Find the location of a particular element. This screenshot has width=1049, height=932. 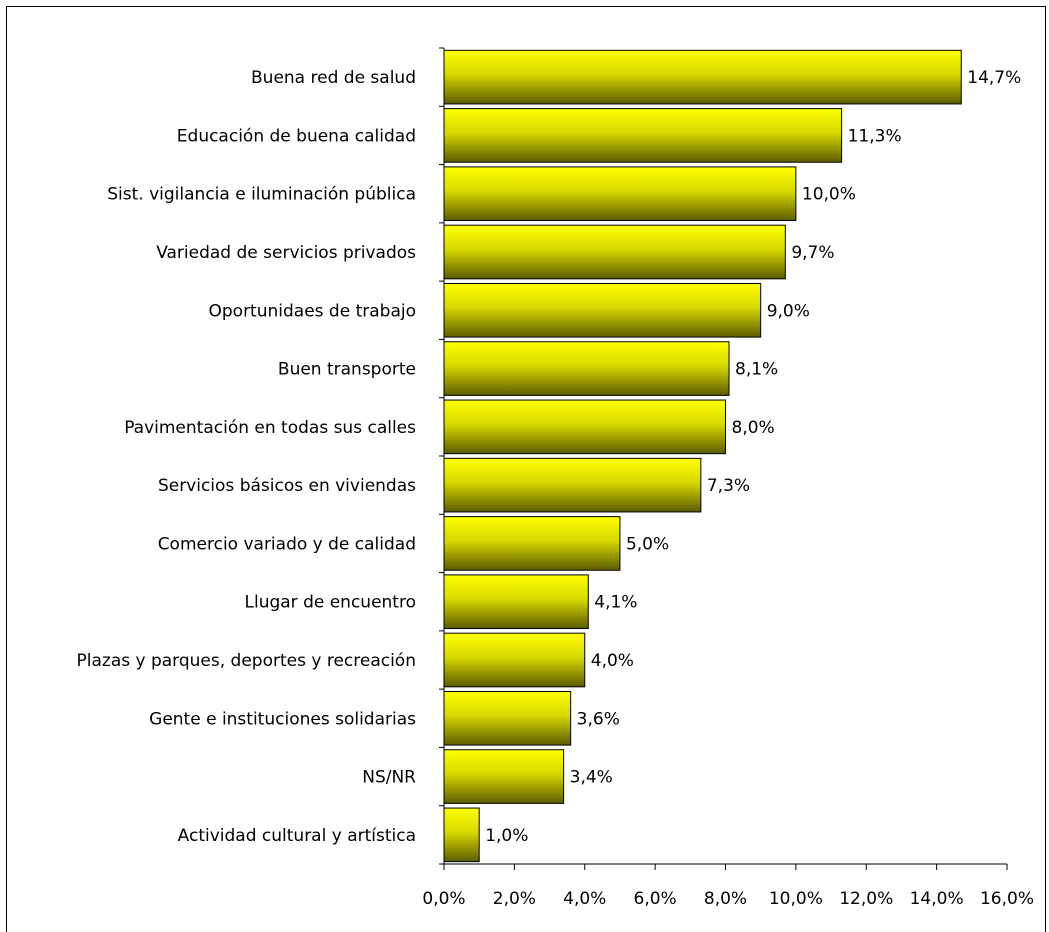

category-label: Pavimentación en todas sus calles is located at coordinates (270, 428).